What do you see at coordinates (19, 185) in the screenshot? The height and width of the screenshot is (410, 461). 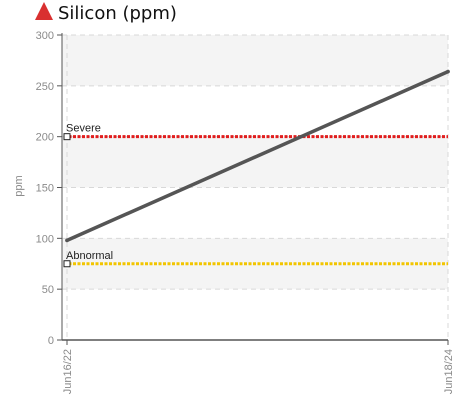 I see `y-axis-label: ppm` at bounding box center [19, 185].